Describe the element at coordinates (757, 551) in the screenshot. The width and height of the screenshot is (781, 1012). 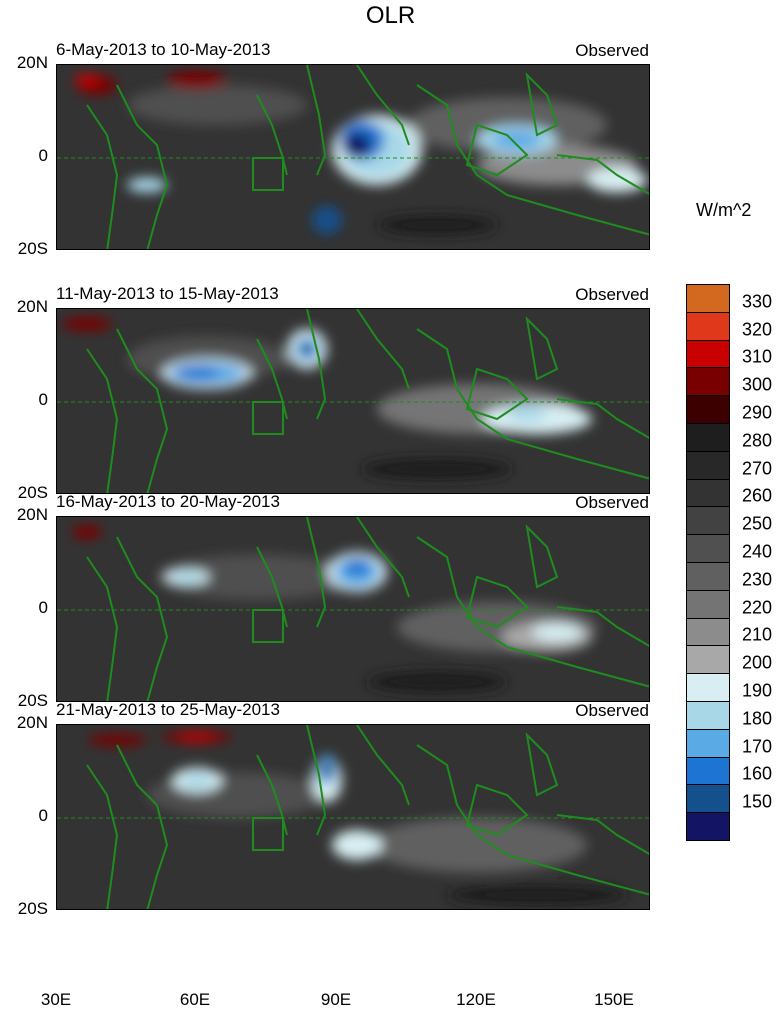
I see `colorbar-level-label: 240` at that location.